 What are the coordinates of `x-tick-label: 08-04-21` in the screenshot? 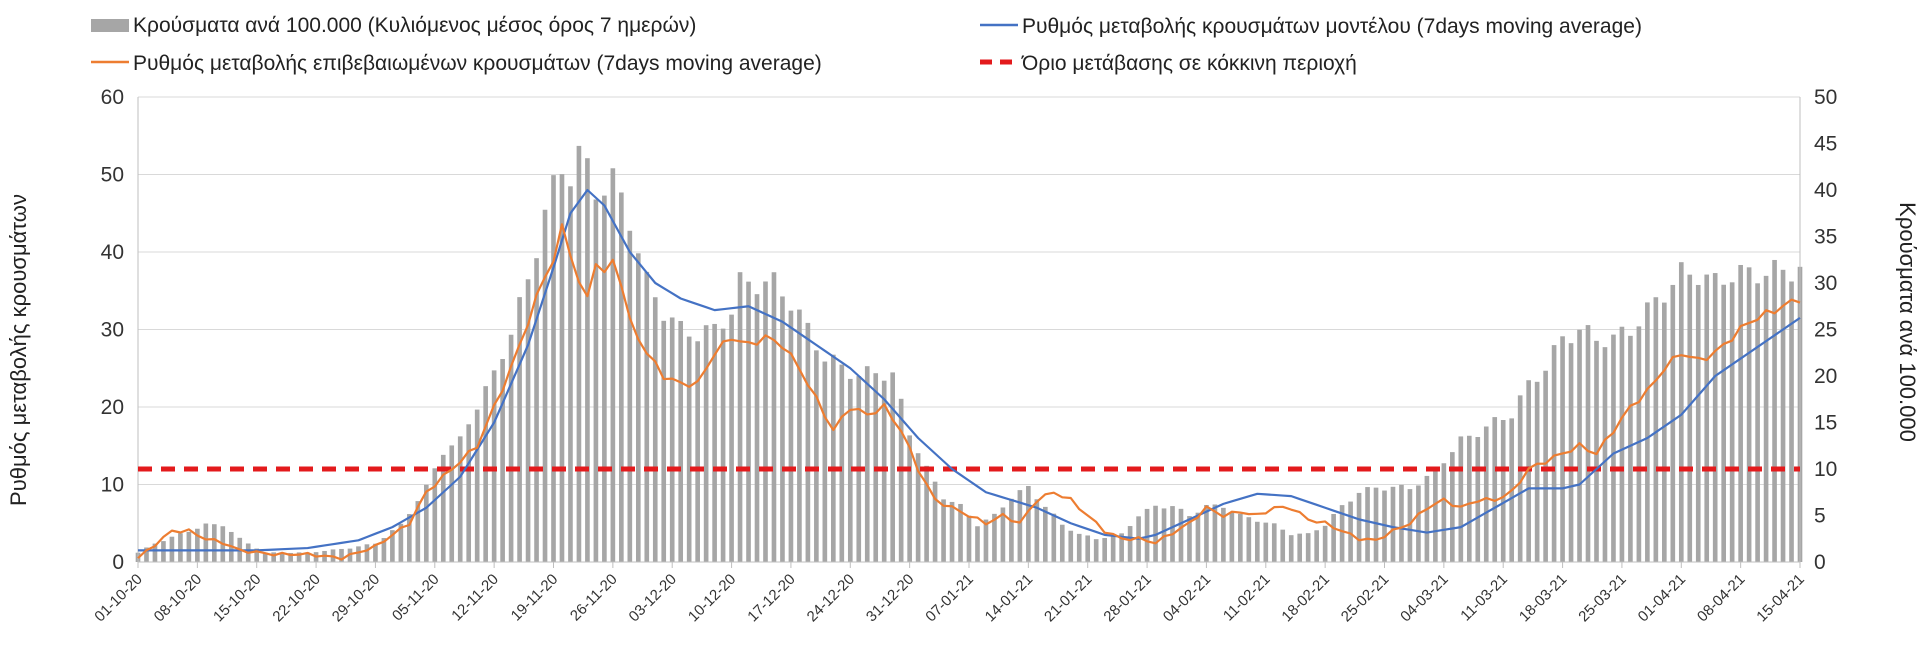 It's located at (1721, 598).